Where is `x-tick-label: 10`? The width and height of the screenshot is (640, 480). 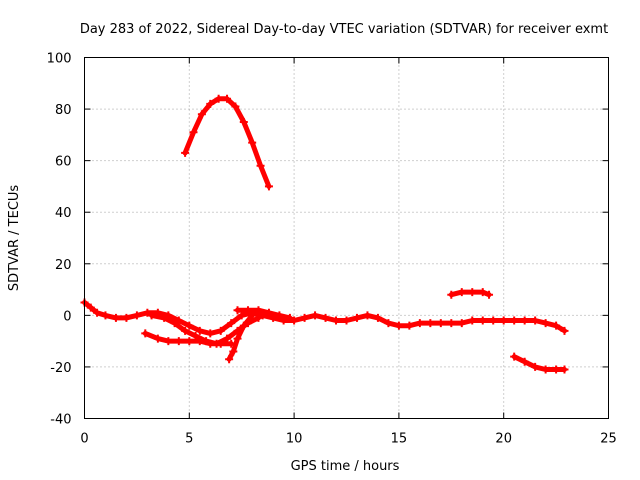 x-tick-label: 10 is located at coordinates (294, 439).